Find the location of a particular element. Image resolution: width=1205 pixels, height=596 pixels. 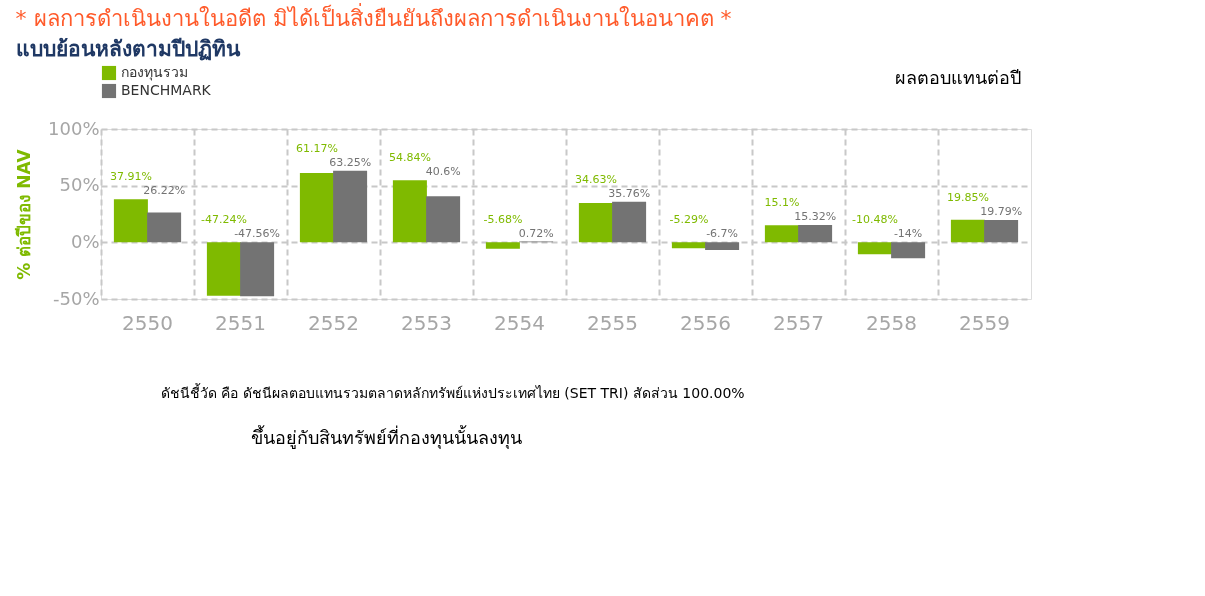

chart-subtitle: แบบย้อนหลังตามปีปฏิทิน is located at coordinates (128, 49).